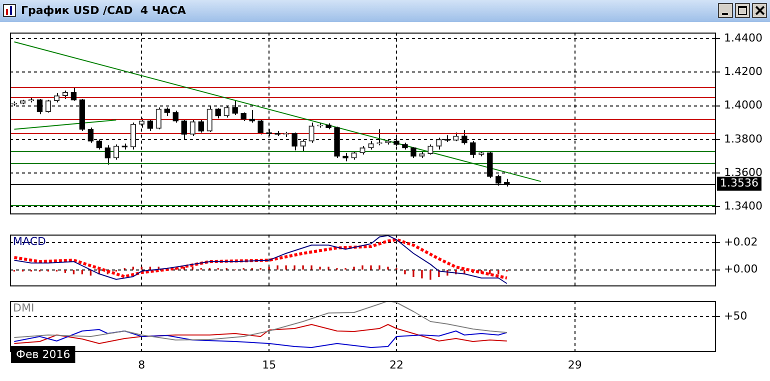  What do you see at coordinates (736, 315) in the screenshot?
I see `text: +50` at bounding box center [736, 315].